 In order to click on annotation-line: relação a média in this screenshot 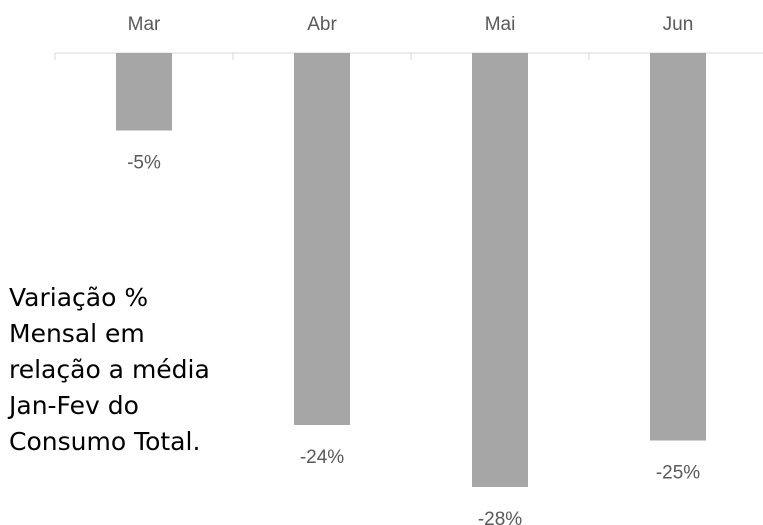, I will do `click(109, 369)`.